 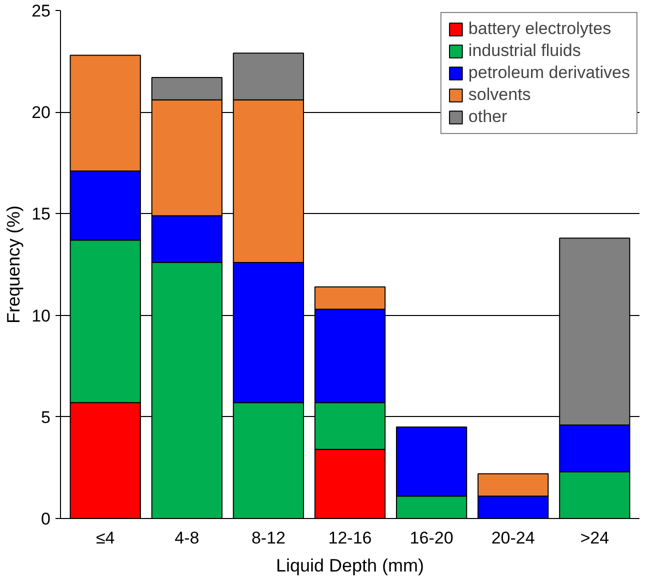 I want to click on y-axis-title: Frequency (%), so click(x=14, y=264).